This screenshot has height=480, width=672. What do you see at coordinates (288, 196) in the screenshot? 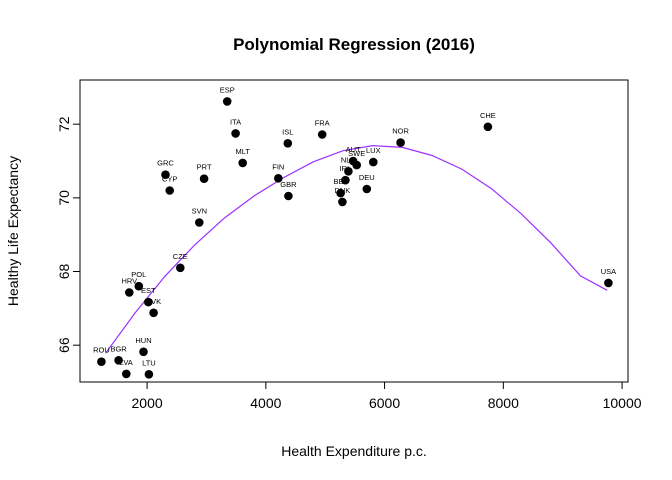
I see `data-point-gbr` at bounding box center [288, 196].